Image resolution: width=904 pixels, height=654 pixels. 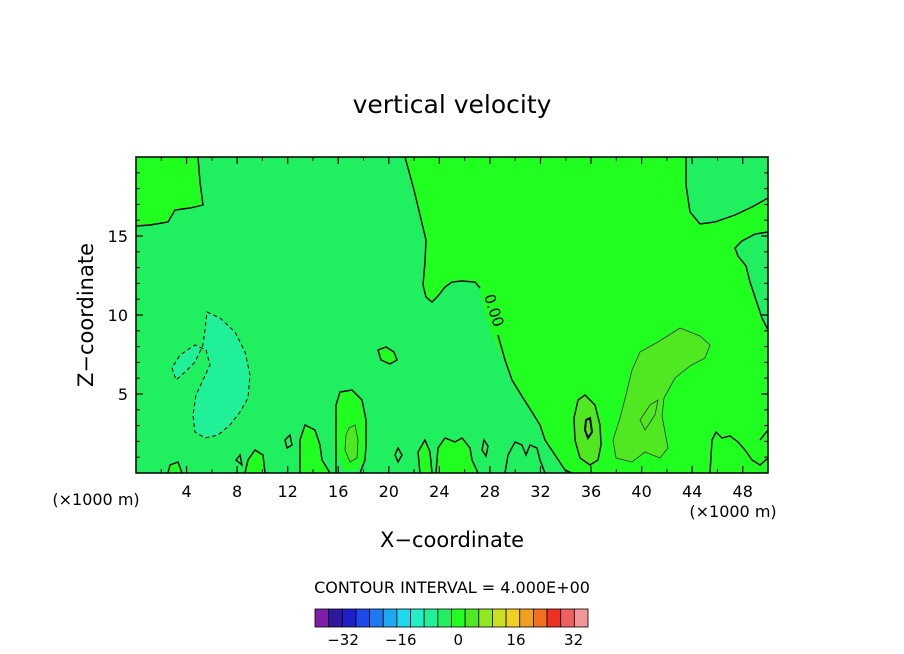 I want to click on x-tick-label: 4, so click(x=186, y=491).